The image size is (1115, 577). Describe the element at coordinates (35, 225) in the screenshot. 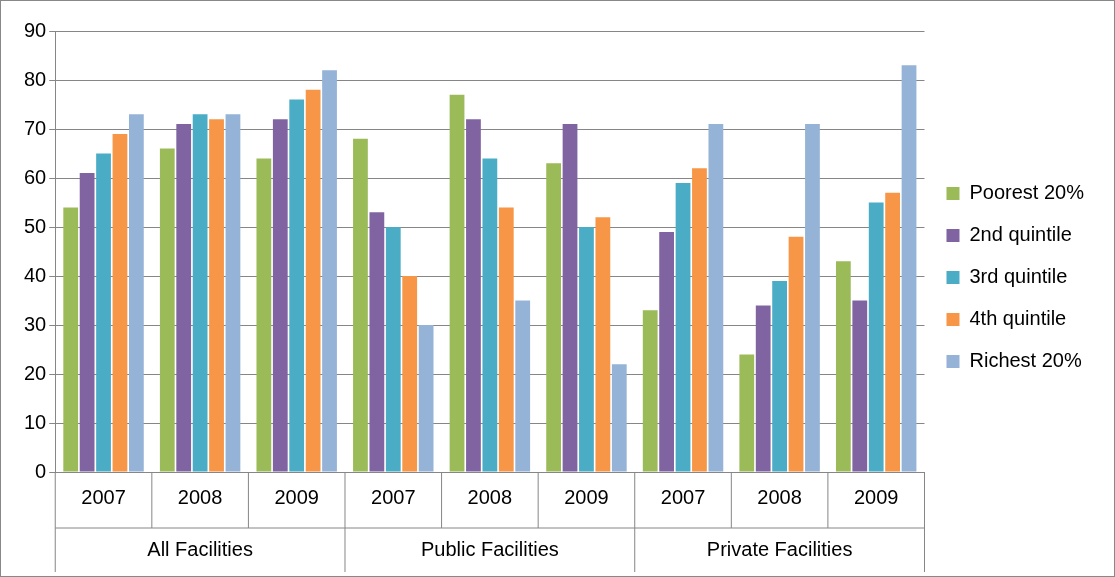

I see `y-tick-label: 50` at that location.